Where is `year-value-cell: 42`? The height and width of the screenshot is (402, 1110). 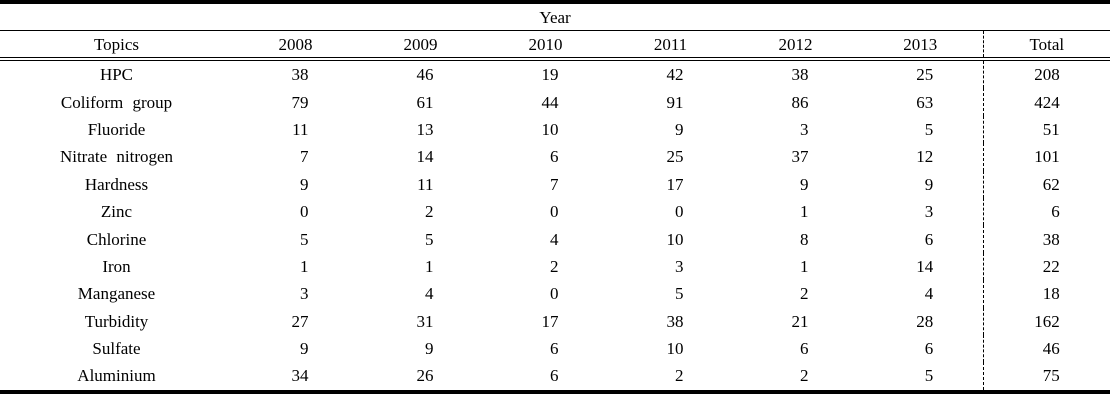 year-value-cell: 42 is located at coordinates (670, 73).